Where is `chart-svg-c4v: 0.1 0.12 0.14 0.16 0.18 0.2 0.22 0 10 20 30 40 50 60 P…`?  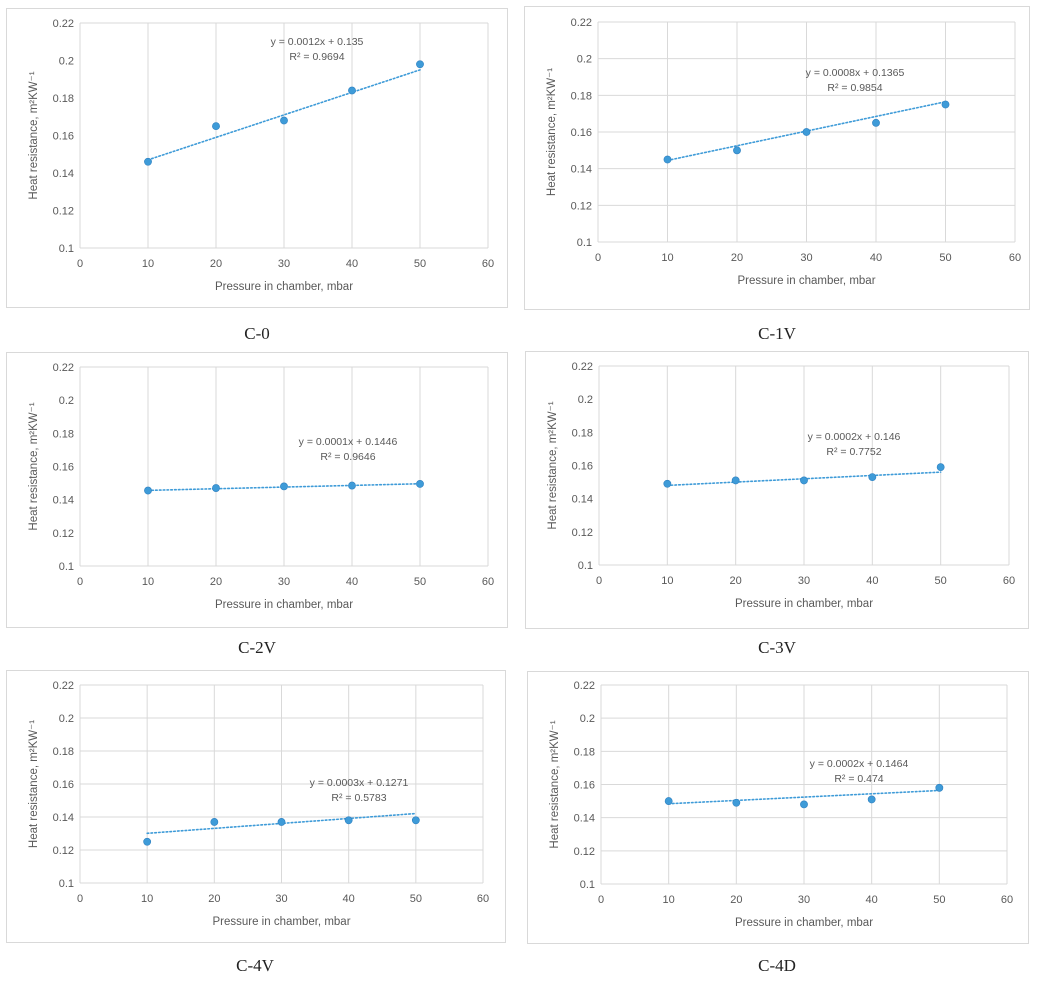
chart-svg-c4v: 0.1 0.12 0.14 0.16 0.18 0.2 0.22 0 10 20 30 40 50 60 P… is located at coordinates (258, 804).